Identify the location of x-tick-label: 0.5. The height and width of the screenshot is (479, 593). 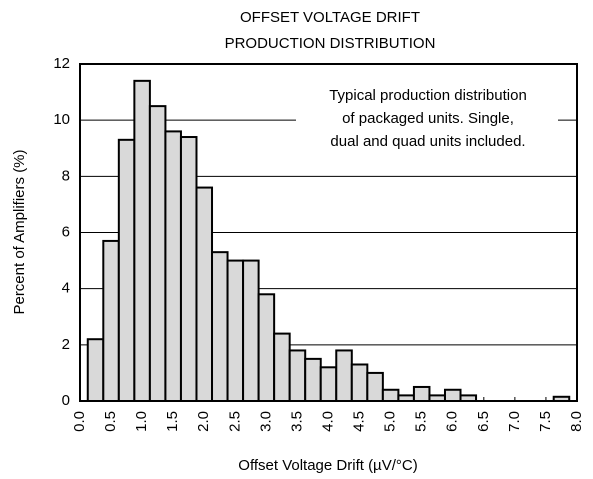
(110, 421).